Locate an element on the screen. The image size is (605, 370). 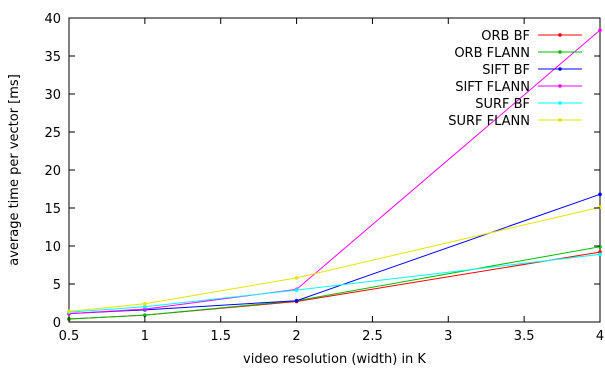
x-tick-label: 2.5 is located at coordinates (372, 336).